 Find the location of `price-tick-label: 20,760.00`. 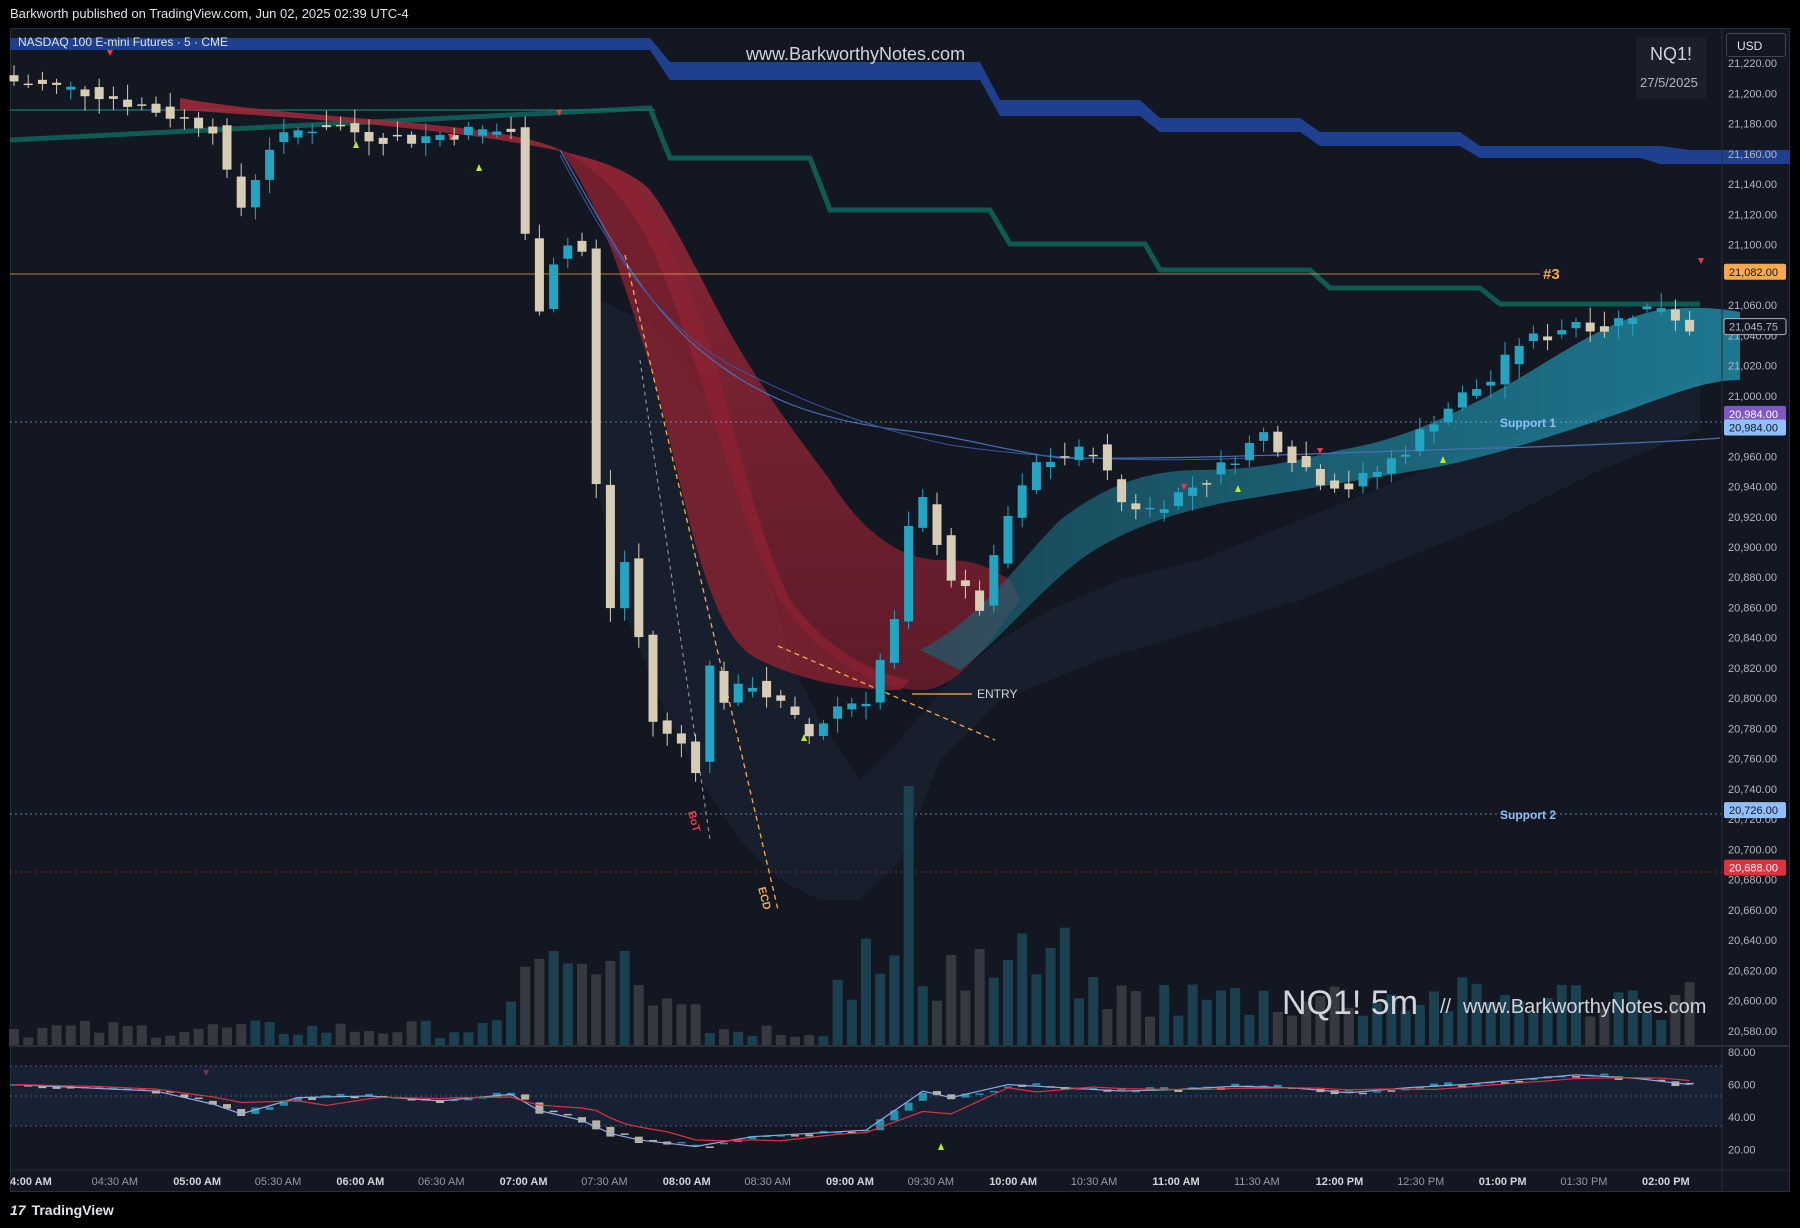

price-tick-label: 20,760.00 is located at coordinates (1752, 760).